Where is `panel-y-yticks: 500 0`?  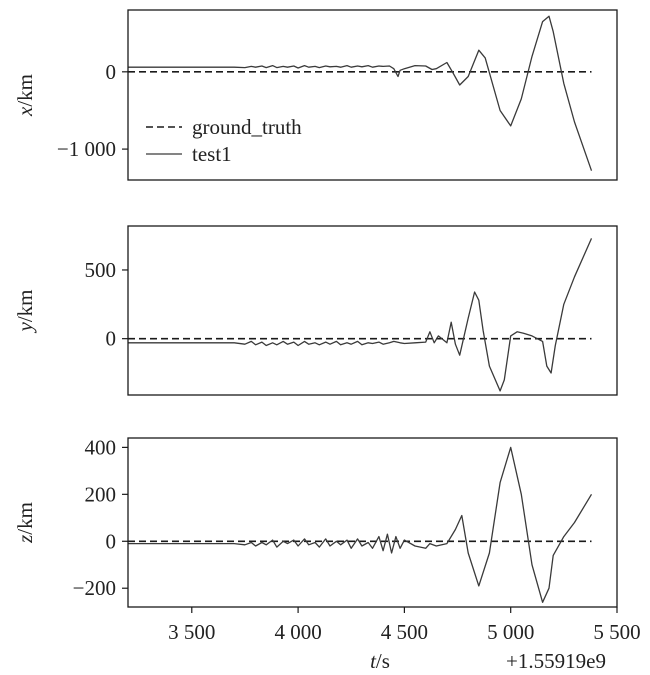
panel-y-yticks: 500 0 is located at coordinates (106, 304).